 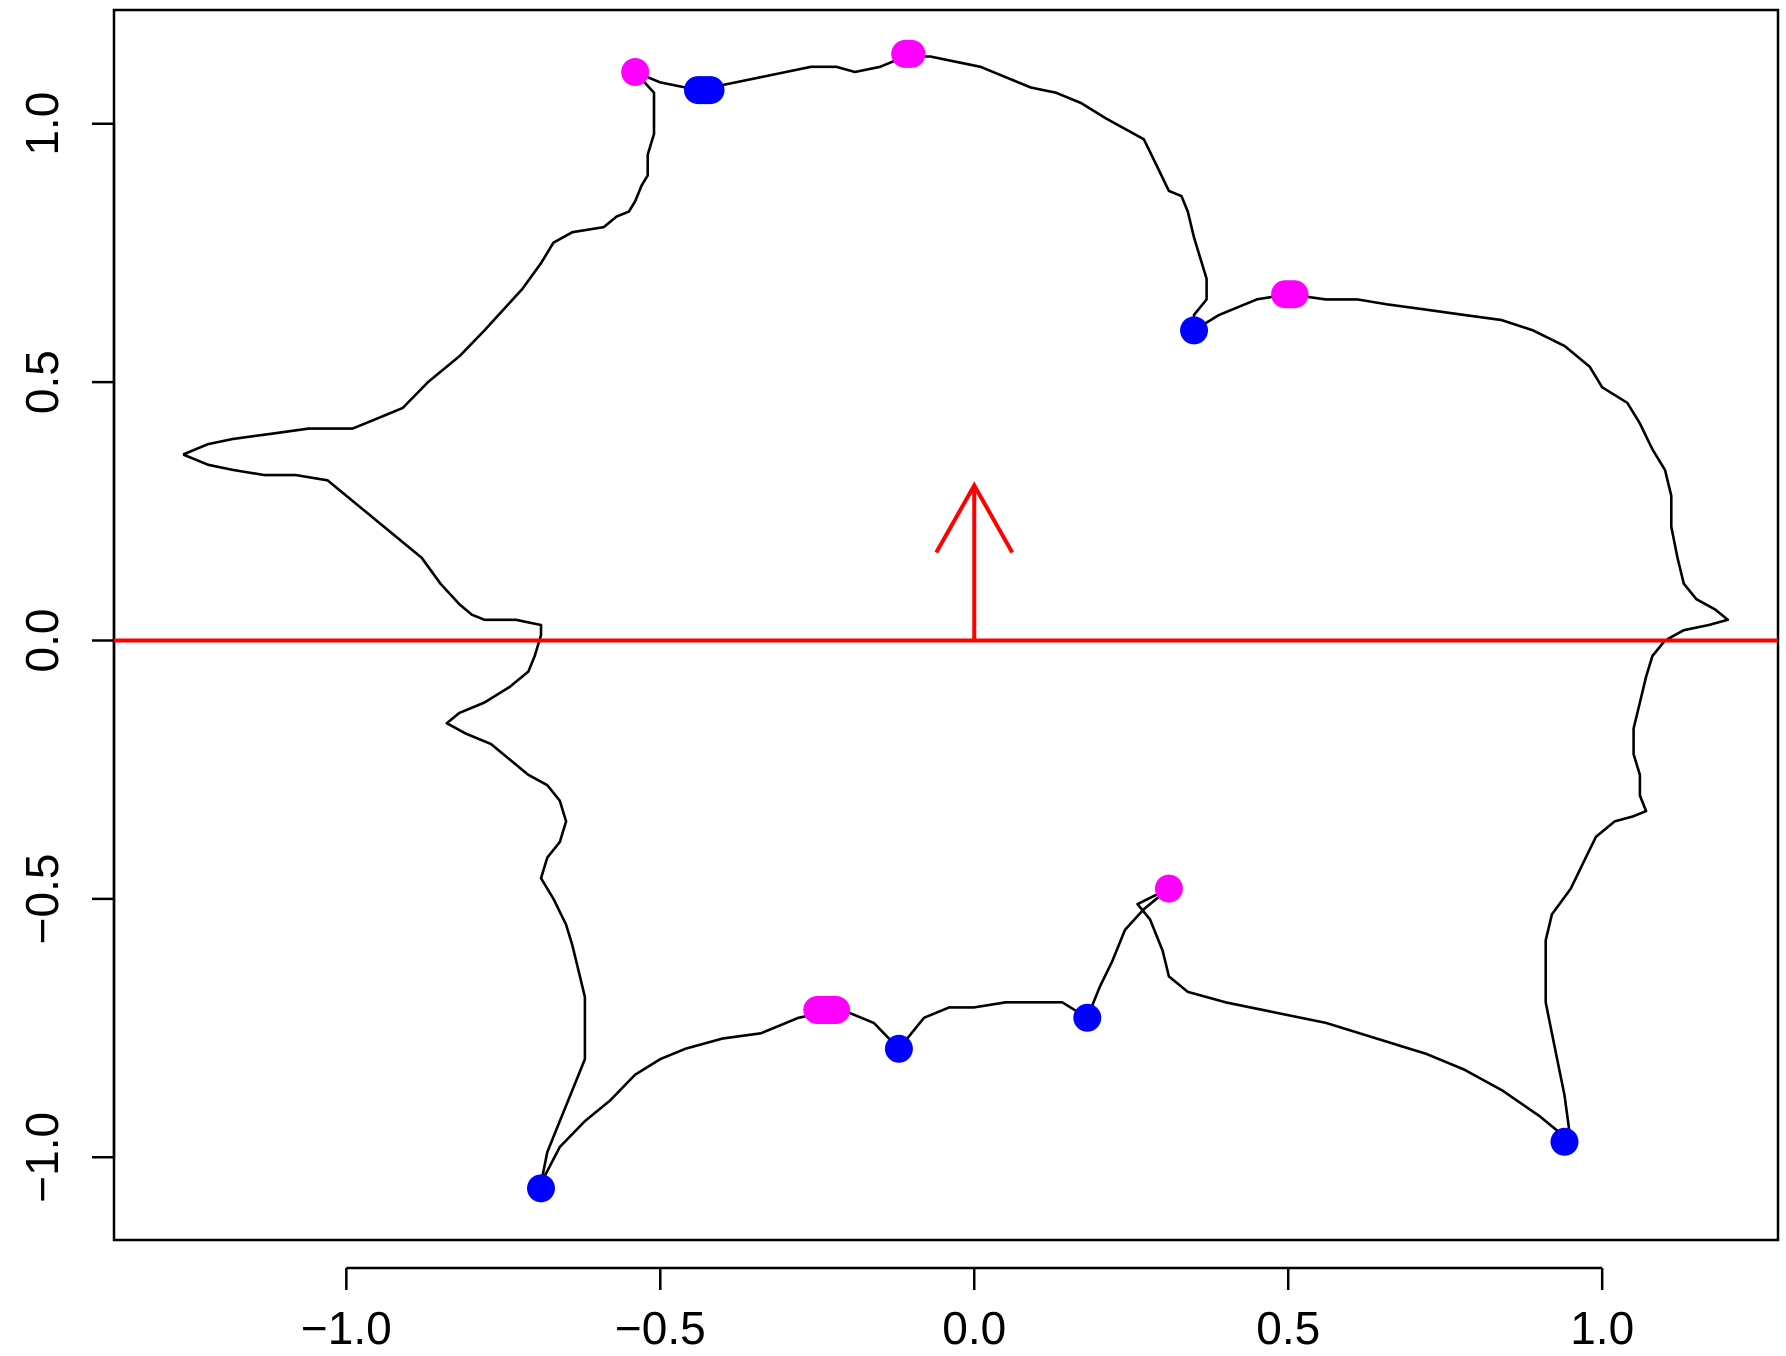 What do you see at coordinates (42, 382) in the screenshot?
I see `y-tick-label: 0.5` at bounding box center [42, 382].